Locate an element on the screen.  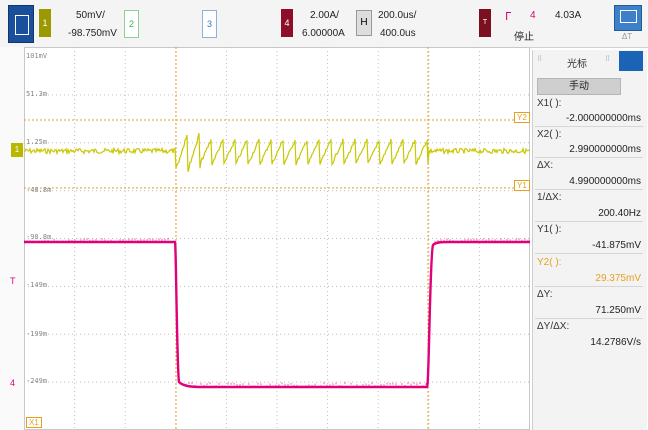
ch1-offset: -98.750mV is located at coordinates (92, 33).